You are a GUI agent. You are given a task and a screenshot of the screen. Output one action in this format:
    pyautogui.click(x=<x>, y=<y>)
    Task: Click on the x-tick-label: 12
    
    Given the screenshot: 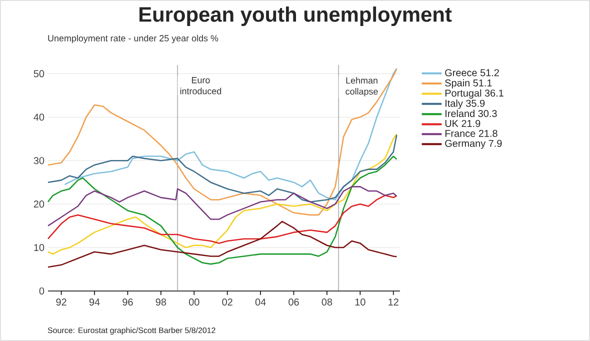 What is the action you would take?
    pyautogui.click(x=393, y=302)
    